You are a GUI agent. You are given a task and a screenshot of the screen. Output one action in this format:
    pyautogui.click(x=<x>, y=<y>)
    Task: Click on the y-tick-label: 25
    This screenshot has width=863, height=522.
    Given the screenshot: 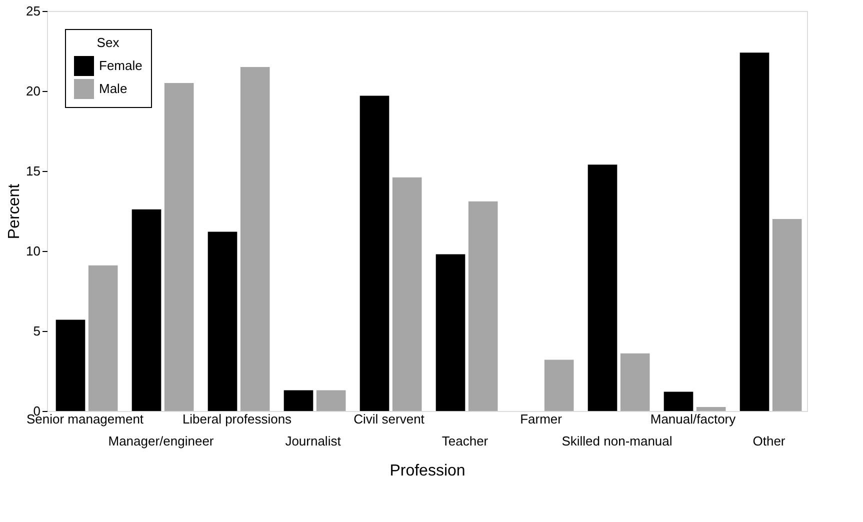 What is the action you would take?
    pyautogui.click(x=33, y=11)
    